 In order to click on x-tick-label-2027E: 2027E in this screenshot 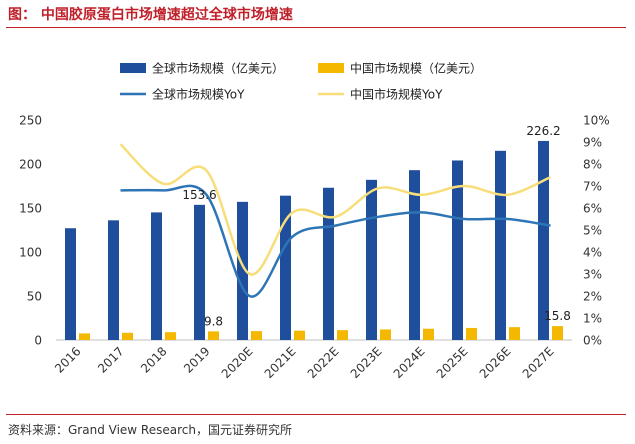, I will do `click(538, 362)`.